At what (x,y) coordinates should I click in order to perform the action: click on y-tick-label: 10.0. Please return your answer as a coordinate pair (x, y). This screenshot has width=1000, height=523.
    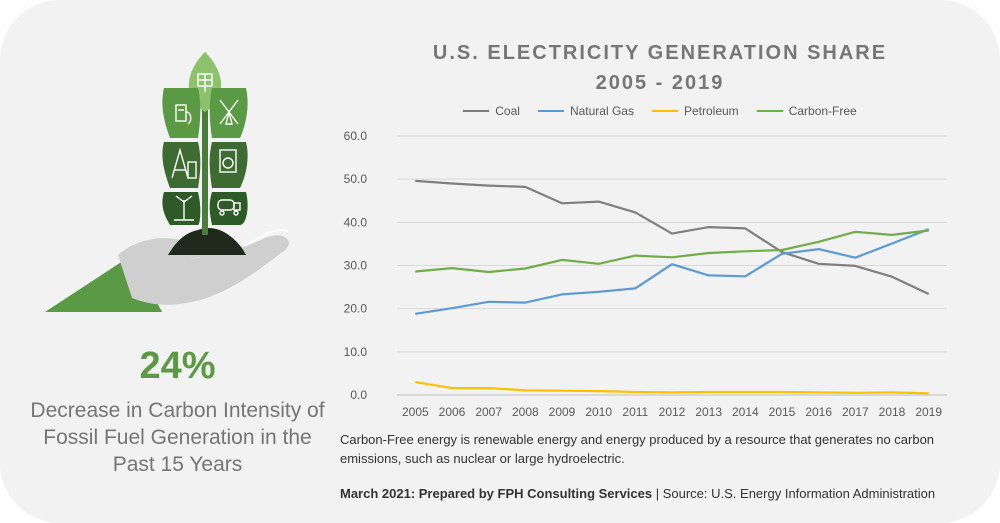
    Looking at the image, I should click on (356, 352).